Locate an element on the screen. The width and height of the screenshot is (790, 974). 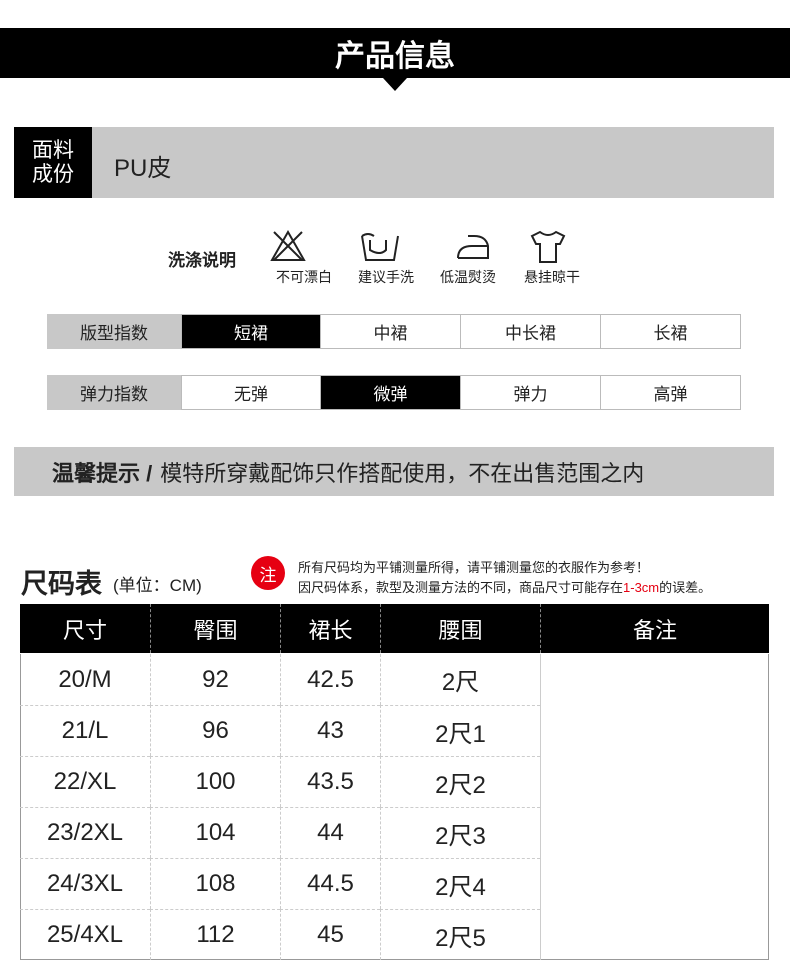
column-header: 臀围 is located at coordinates (215, 628).